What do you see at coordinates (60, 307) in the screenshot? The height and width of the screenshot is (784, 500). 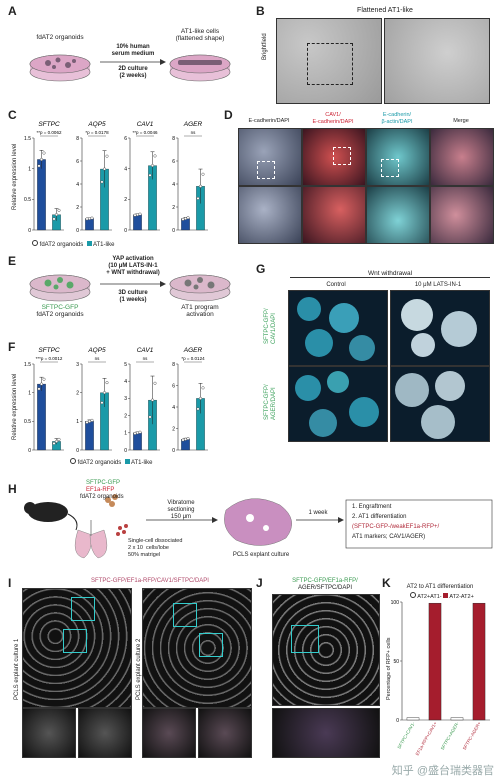 I see `e-left-label-1: SFTPC-GFP` at bounding box center [60, 307].